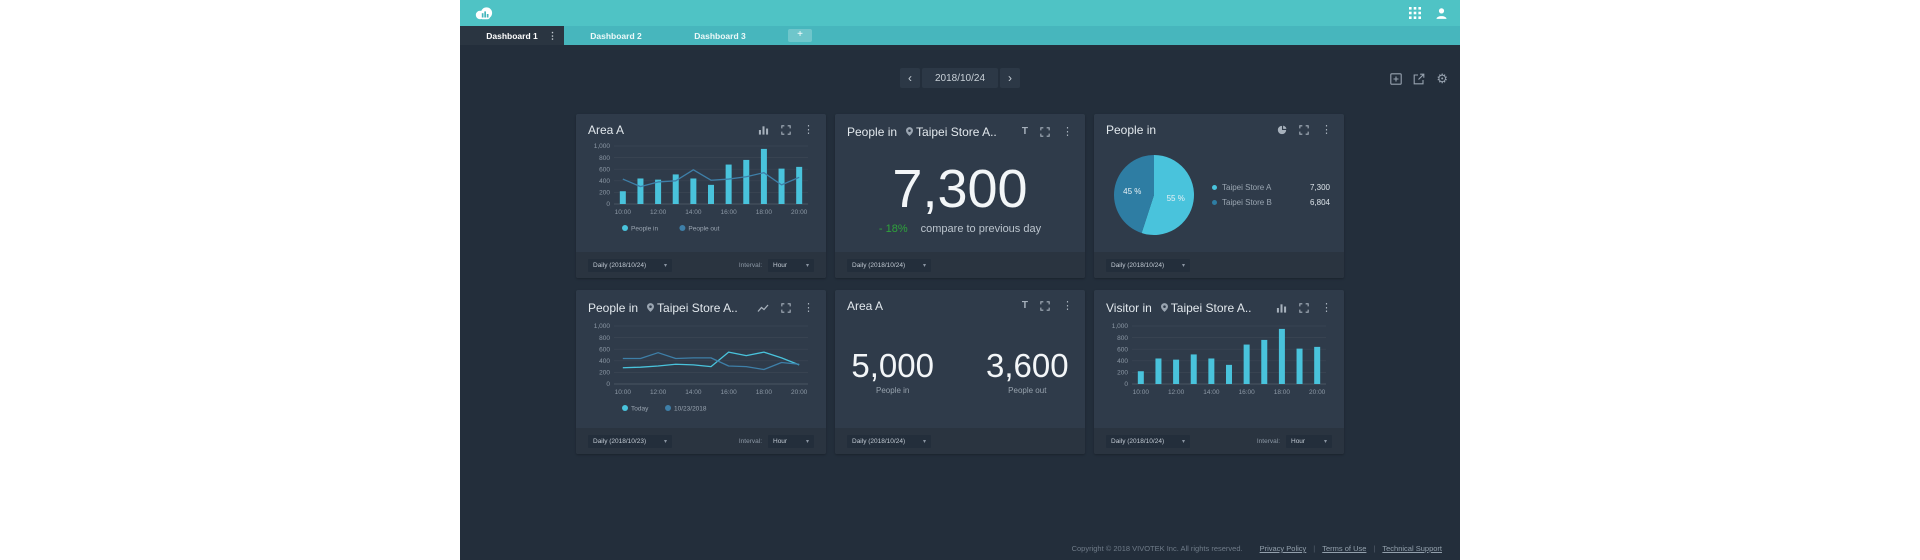  I want to click on tab-dashboard-2: Dashboard 2, so click(616, 35).